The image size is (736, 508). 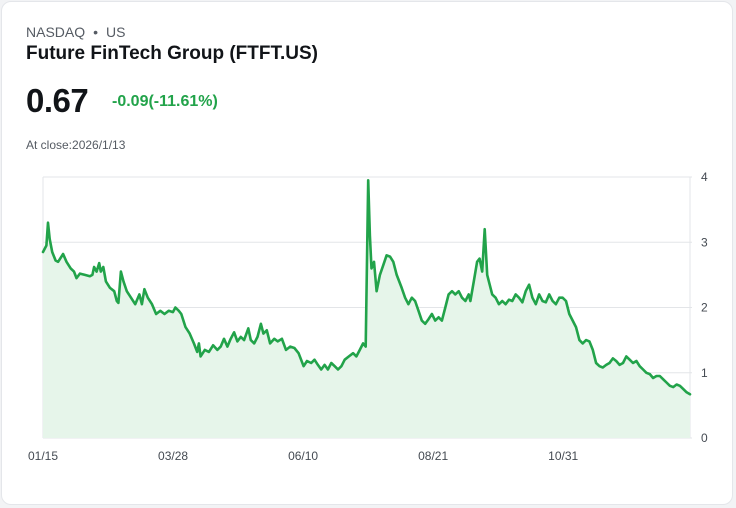 What do you see at coordinates (173, 456) in the screenshot?
I see `x-tick-label: 03/28` at bounding box center [173, 456].